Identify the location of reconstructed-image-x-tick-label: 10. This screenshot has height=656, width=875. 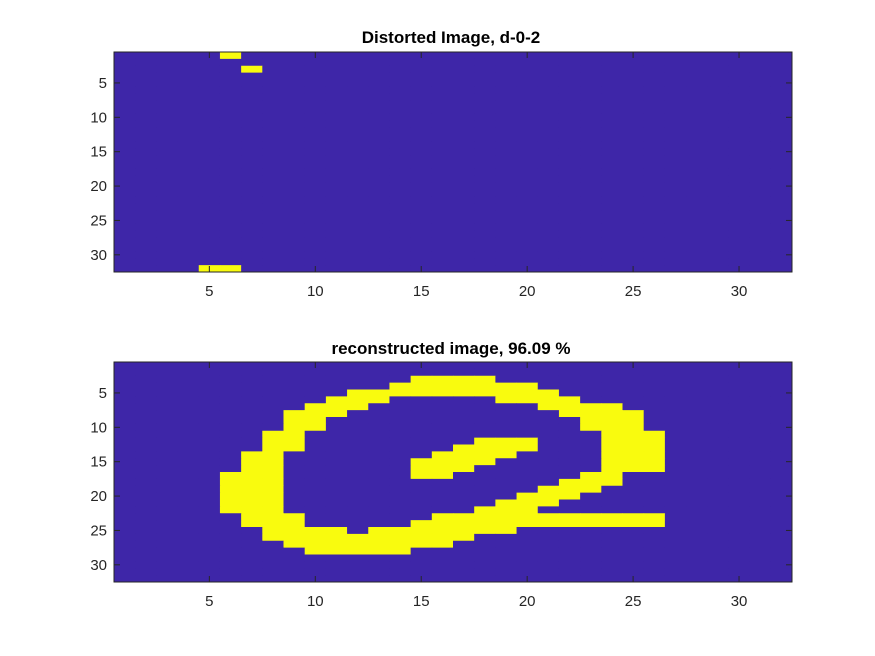
(315, 601).